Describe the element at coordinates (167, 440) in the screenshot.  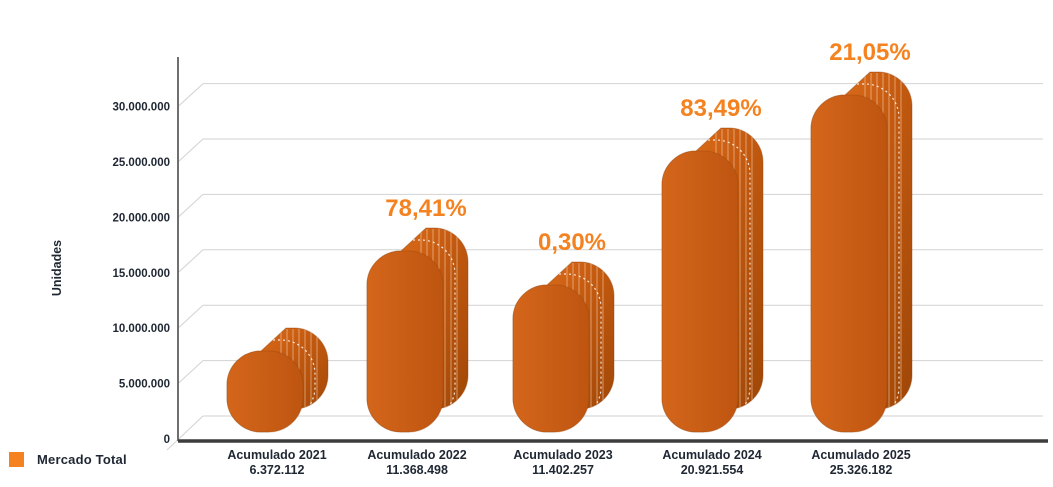
I see `y-tick-label-0: 0` at that location.